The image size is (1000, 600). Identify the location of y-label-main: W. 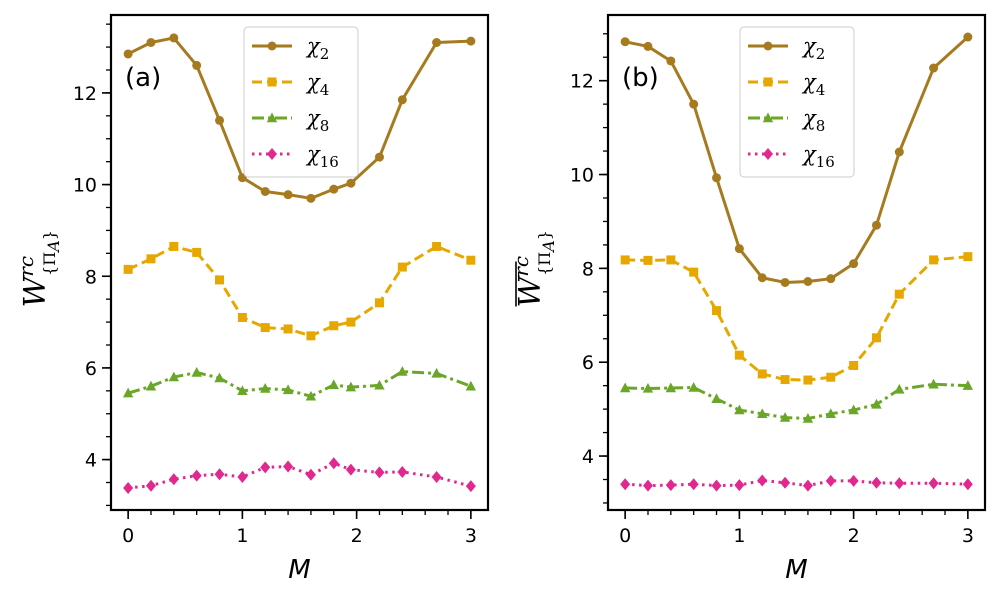
(530, 291).